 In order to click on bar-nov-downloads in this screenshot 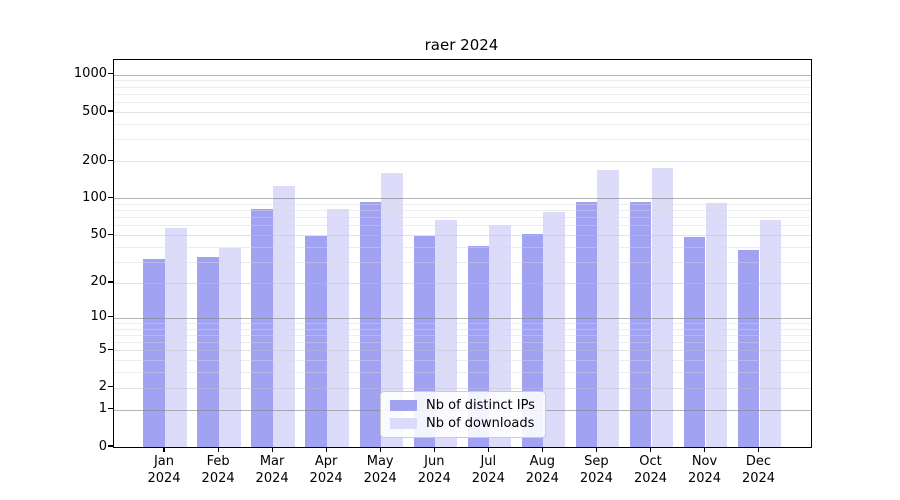, I will do `click(716, 325)`.